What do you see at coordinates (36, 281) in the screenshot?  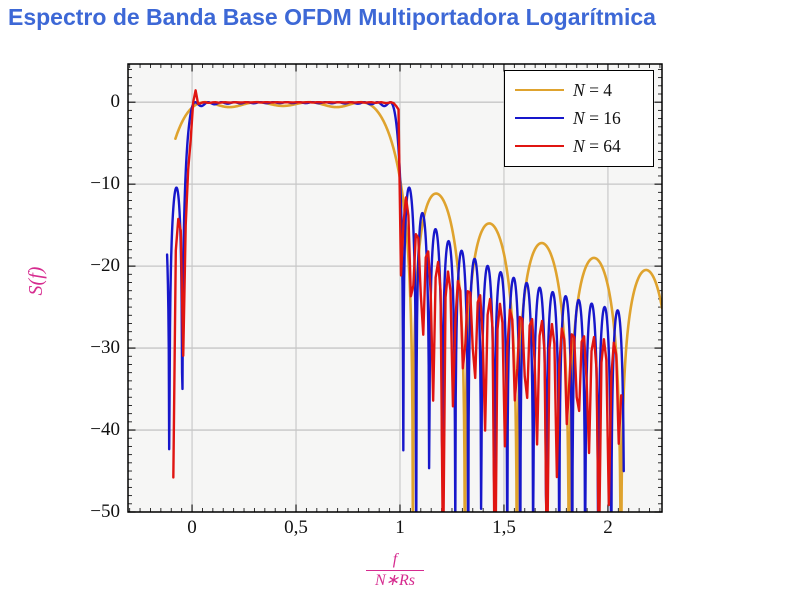 I see `y-axis-label: S(f)` at bounding box center [36, 281].